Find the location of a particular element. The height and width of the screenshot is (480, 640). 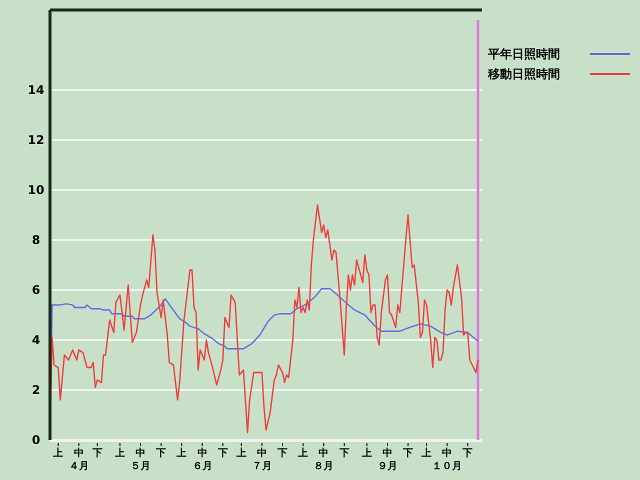

y-tick-label: 4 is located at coordinates (36, 340).